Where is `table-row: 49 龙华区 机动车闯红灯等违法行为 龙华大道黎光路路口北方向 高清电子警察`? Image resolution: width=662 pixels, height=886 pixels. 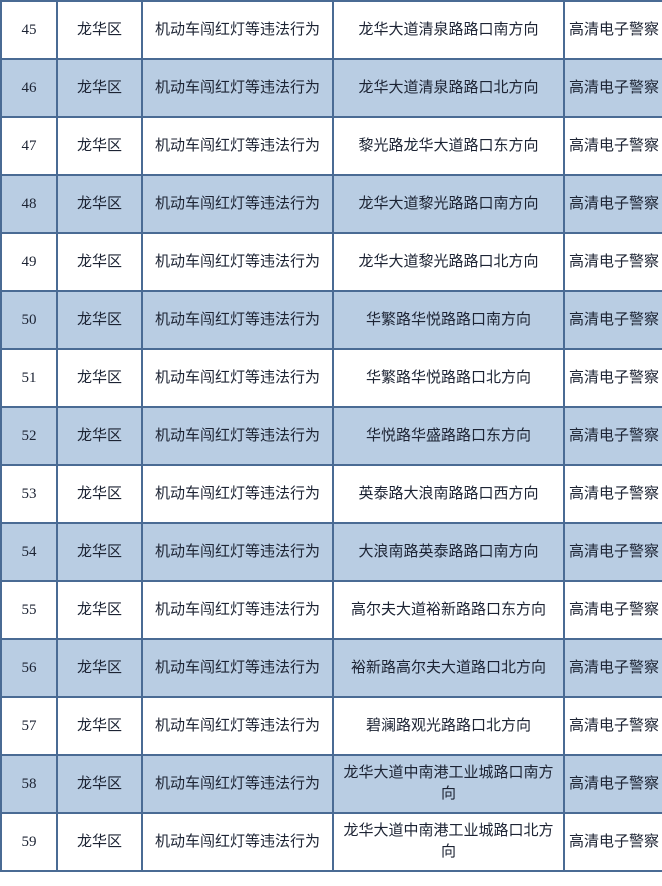
table-row: 49 龙华区 机动车闯红灯等违法行为 龙华大道黎光路路口北方向 高清电子警察 is located at coordinates (331, 262).